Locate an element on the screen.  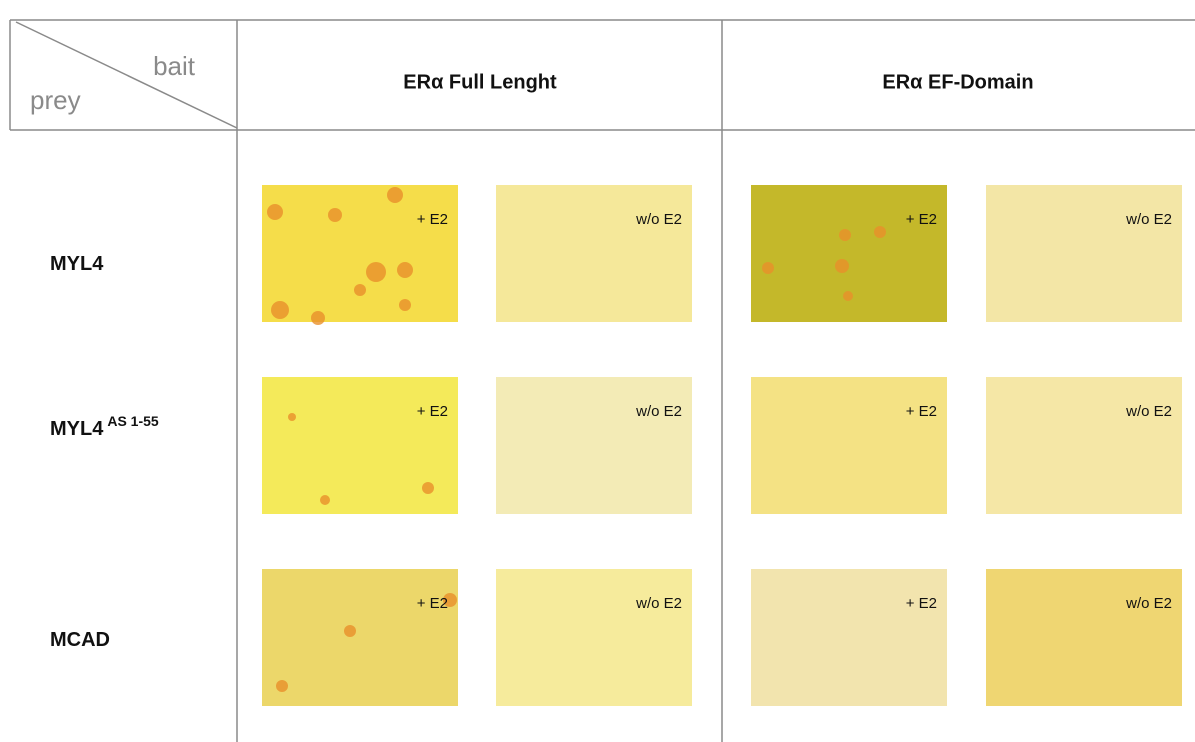
row-label-text: MCAD is located at coordinates (80, 640).